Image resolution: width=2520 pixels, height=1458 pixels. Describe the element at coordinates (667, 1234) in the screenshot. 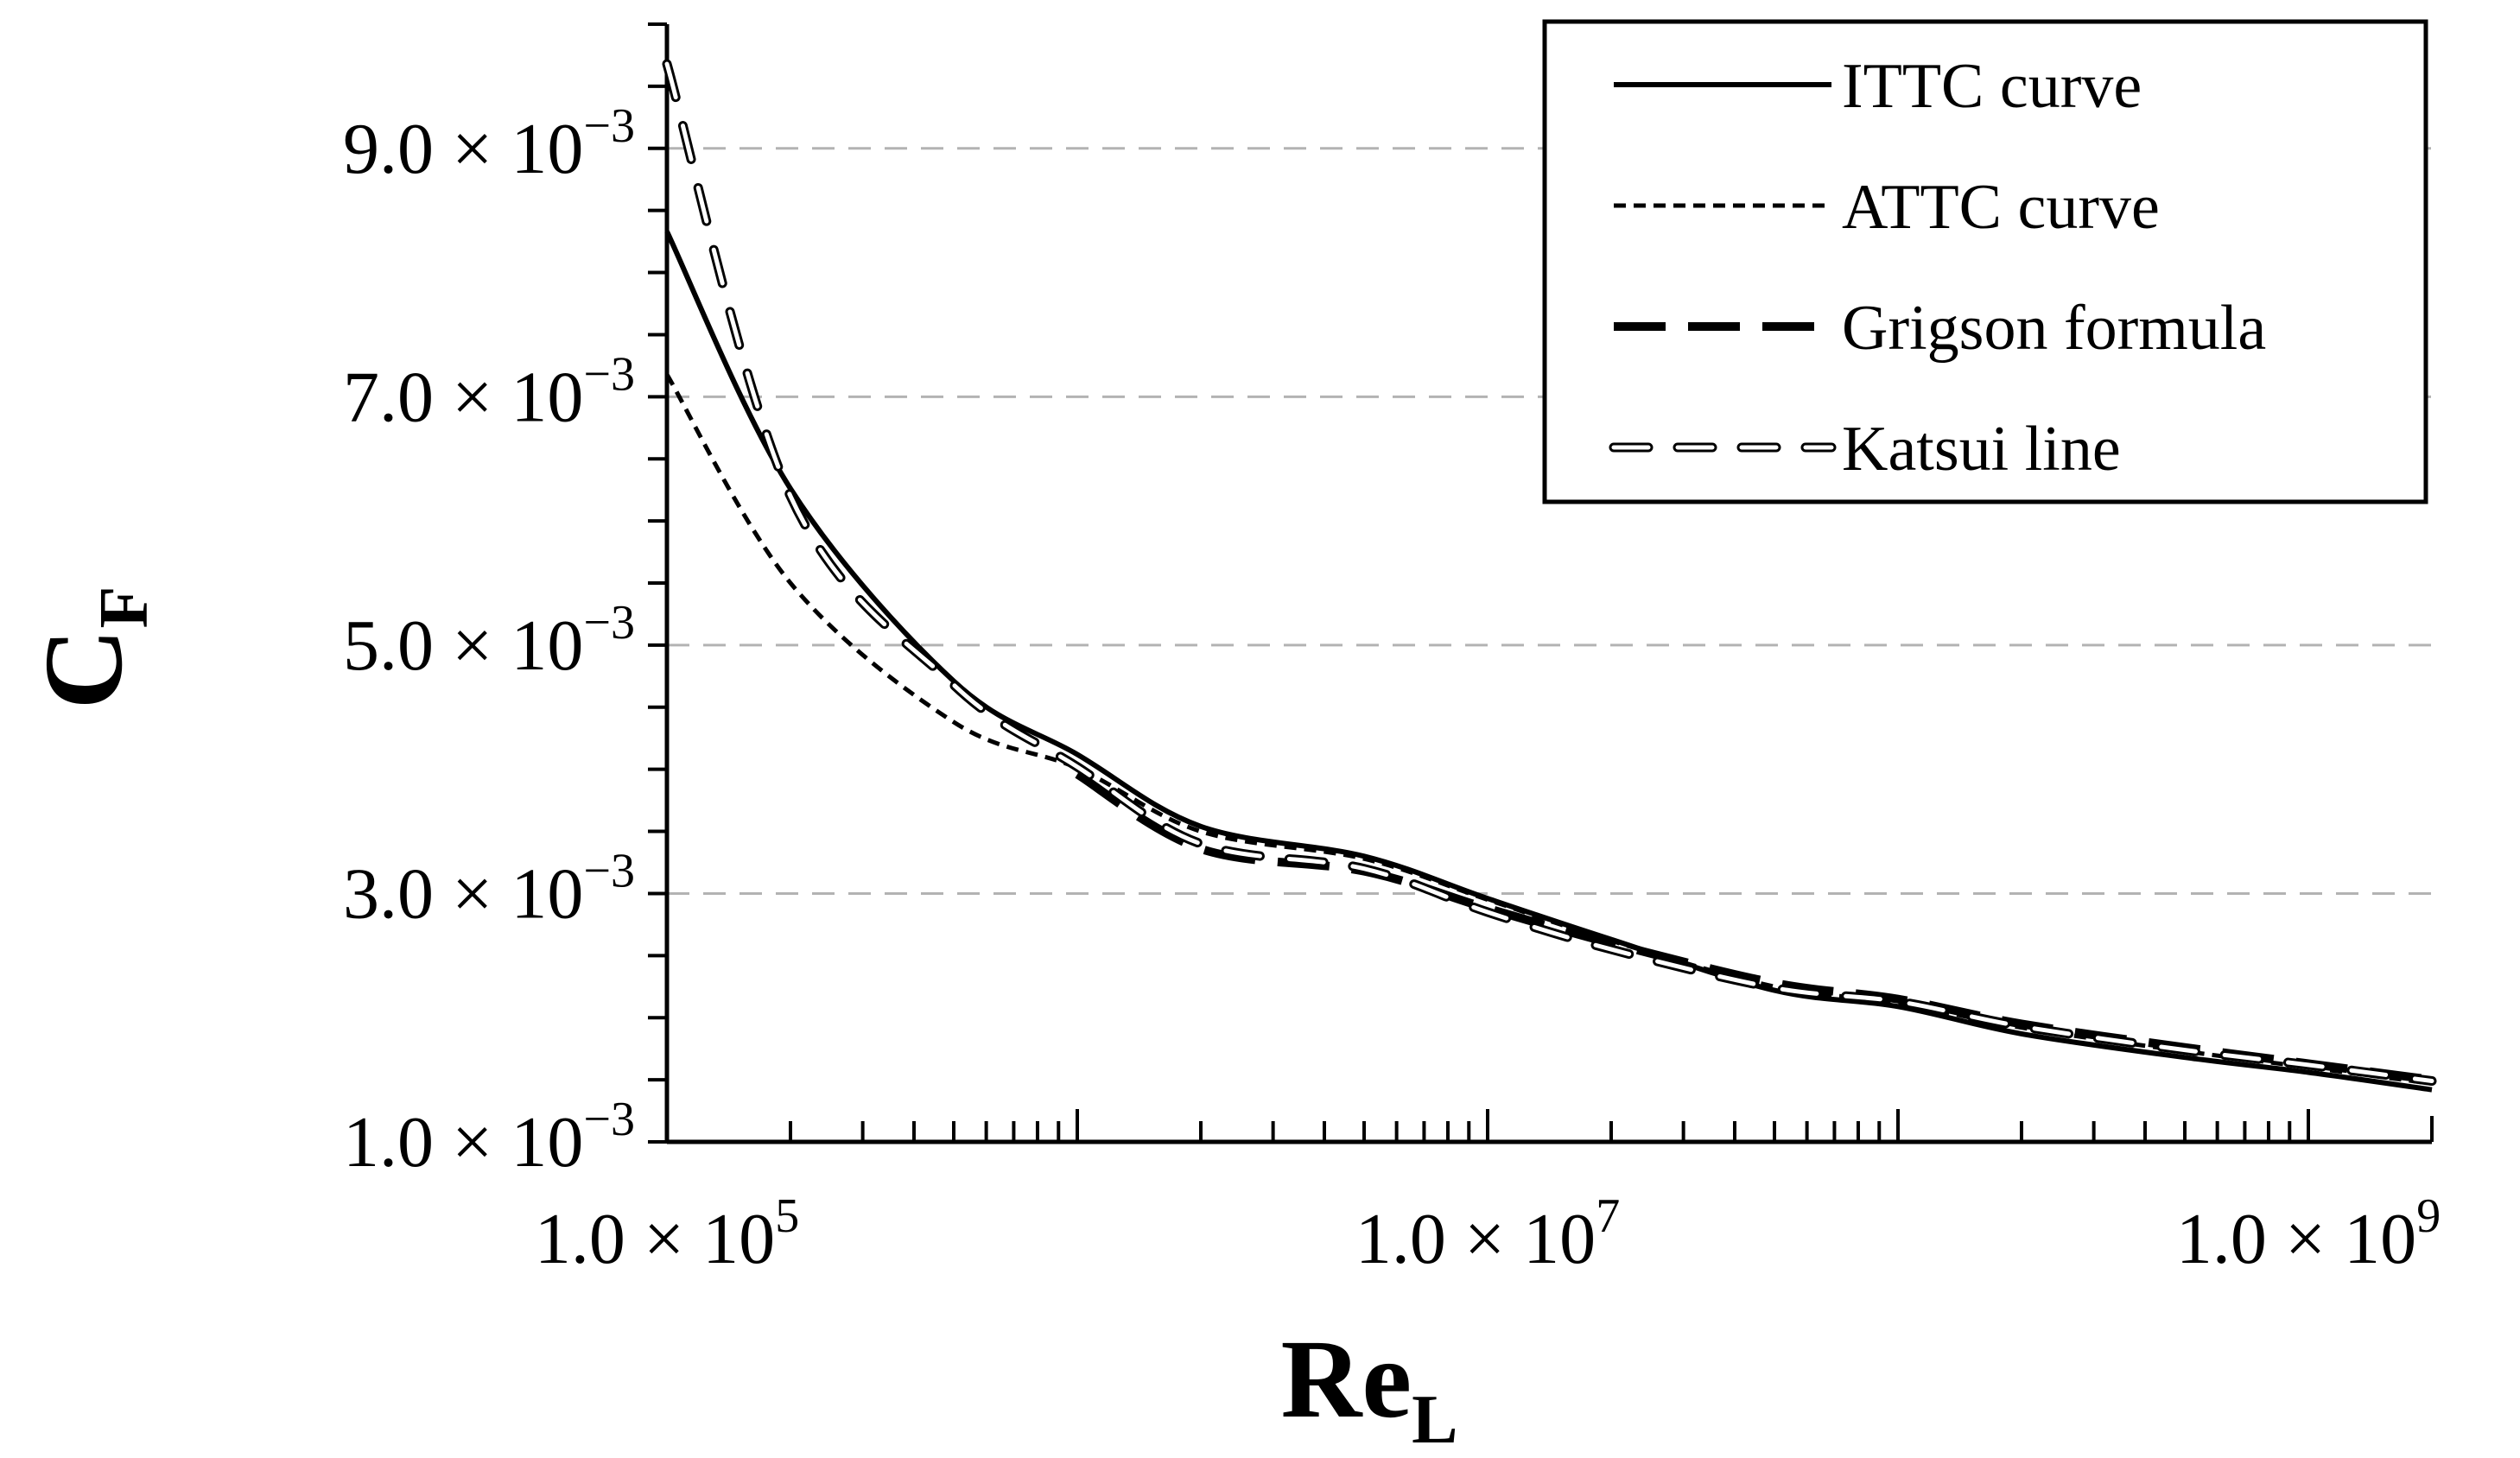

I see `x-tick-label: 1.0 × 10⁵` at that location.